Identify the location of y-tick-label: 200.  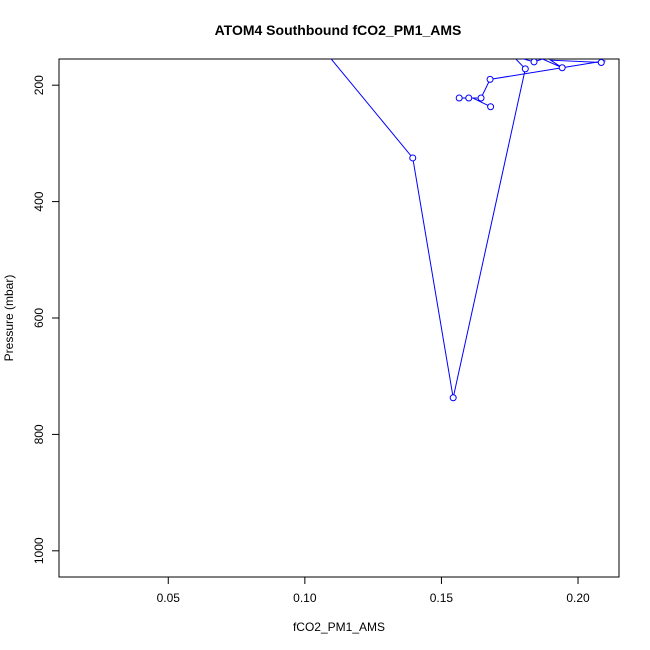
(39, 85).